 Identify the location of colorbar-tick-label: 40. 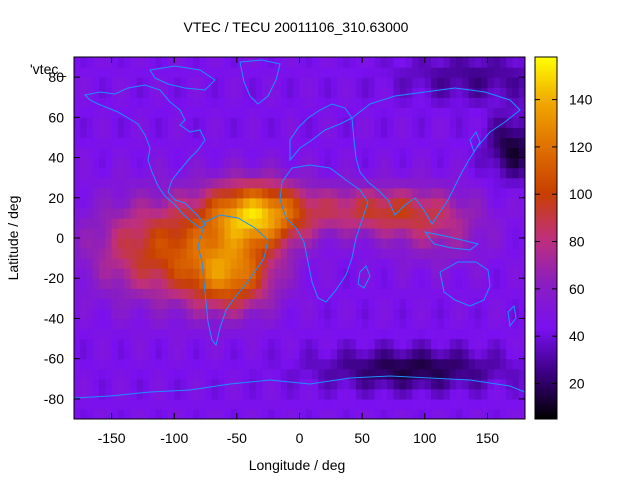
(577, 336).